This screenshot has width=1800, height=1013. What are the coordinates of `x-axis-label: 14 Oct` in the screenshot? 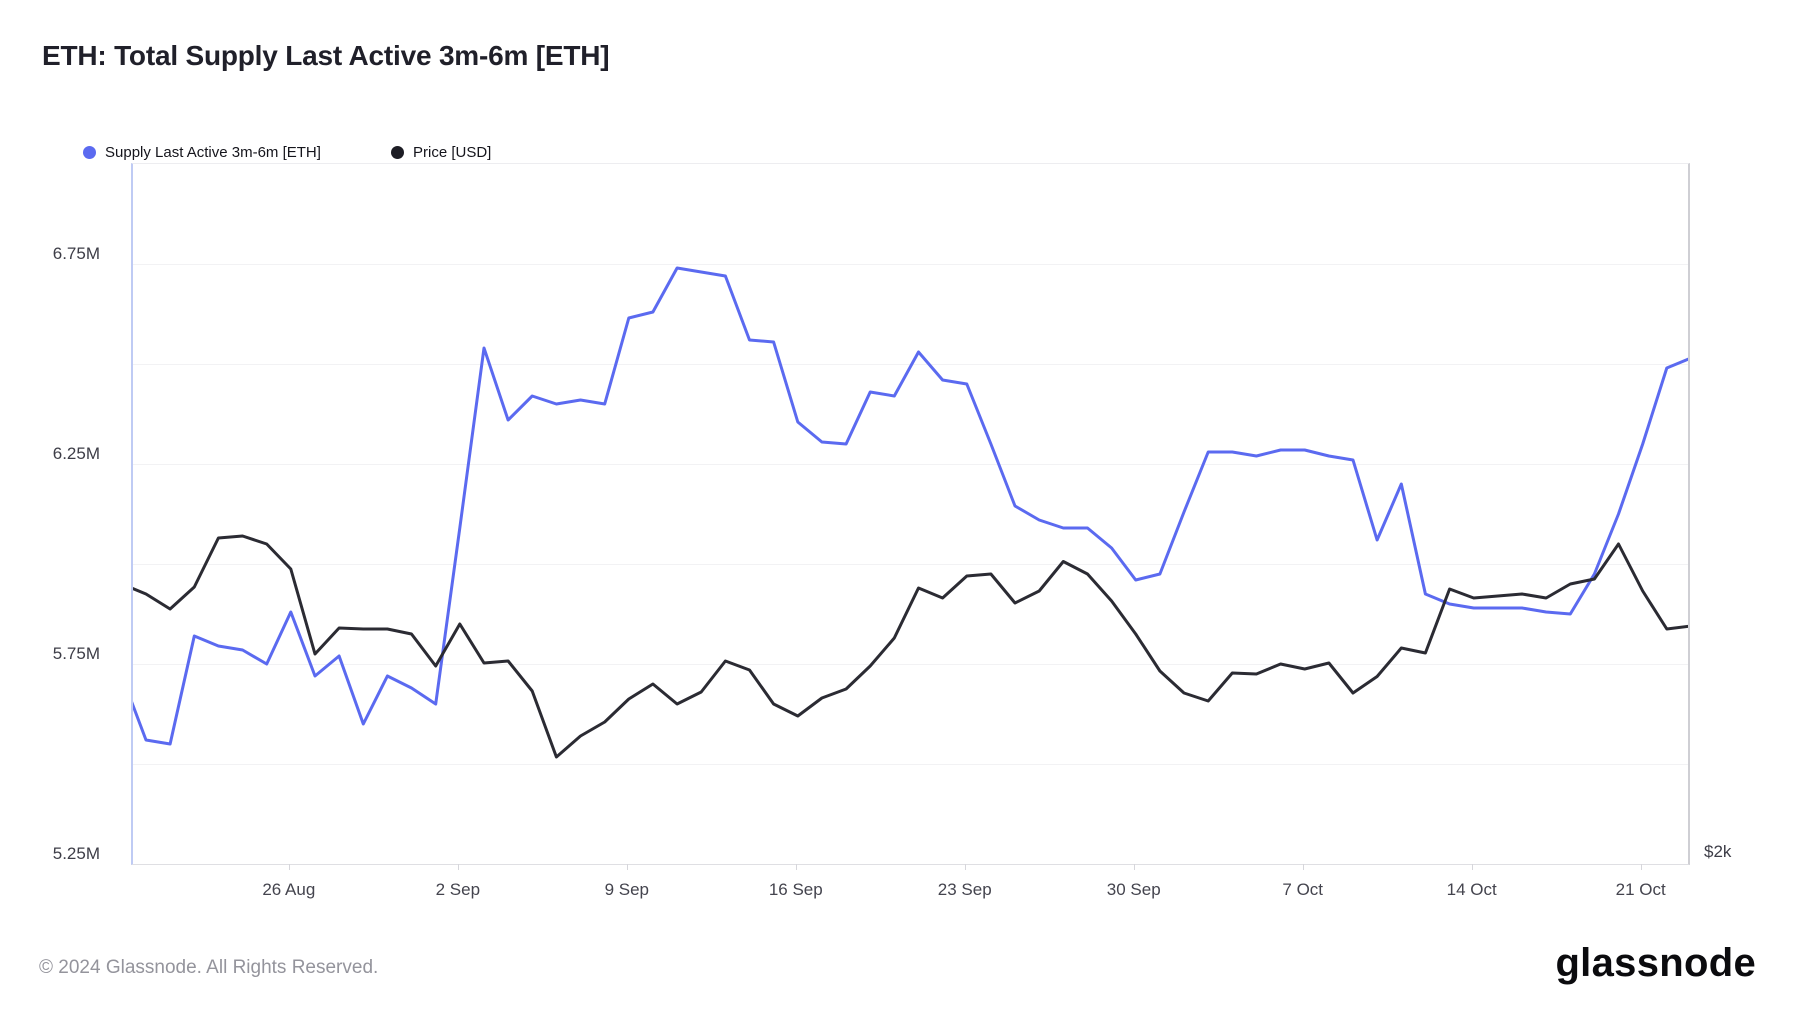 It's located at (1471, 889).